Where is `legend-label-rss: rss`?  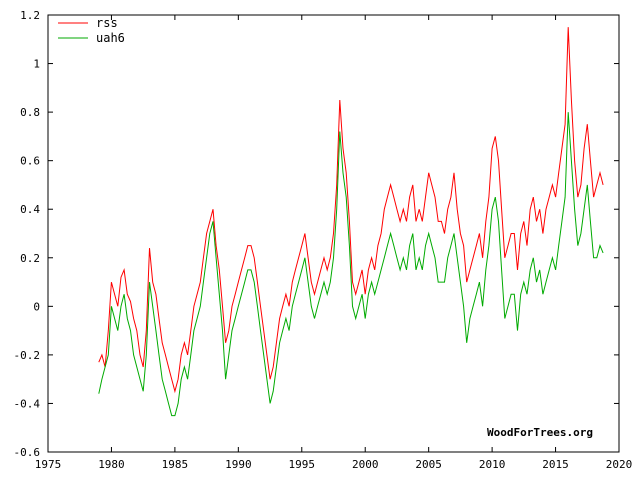
legend-label-rss: rss is located at coordinates (107, 23).